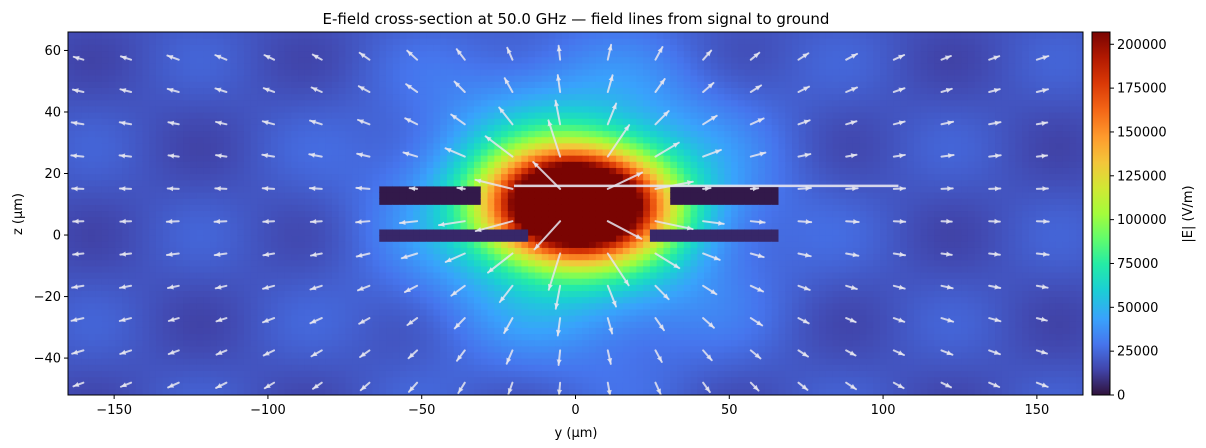 The width and height of the screenshot is (1206, 448). I want to click on y-tick-label: 60, so click(52, 51).